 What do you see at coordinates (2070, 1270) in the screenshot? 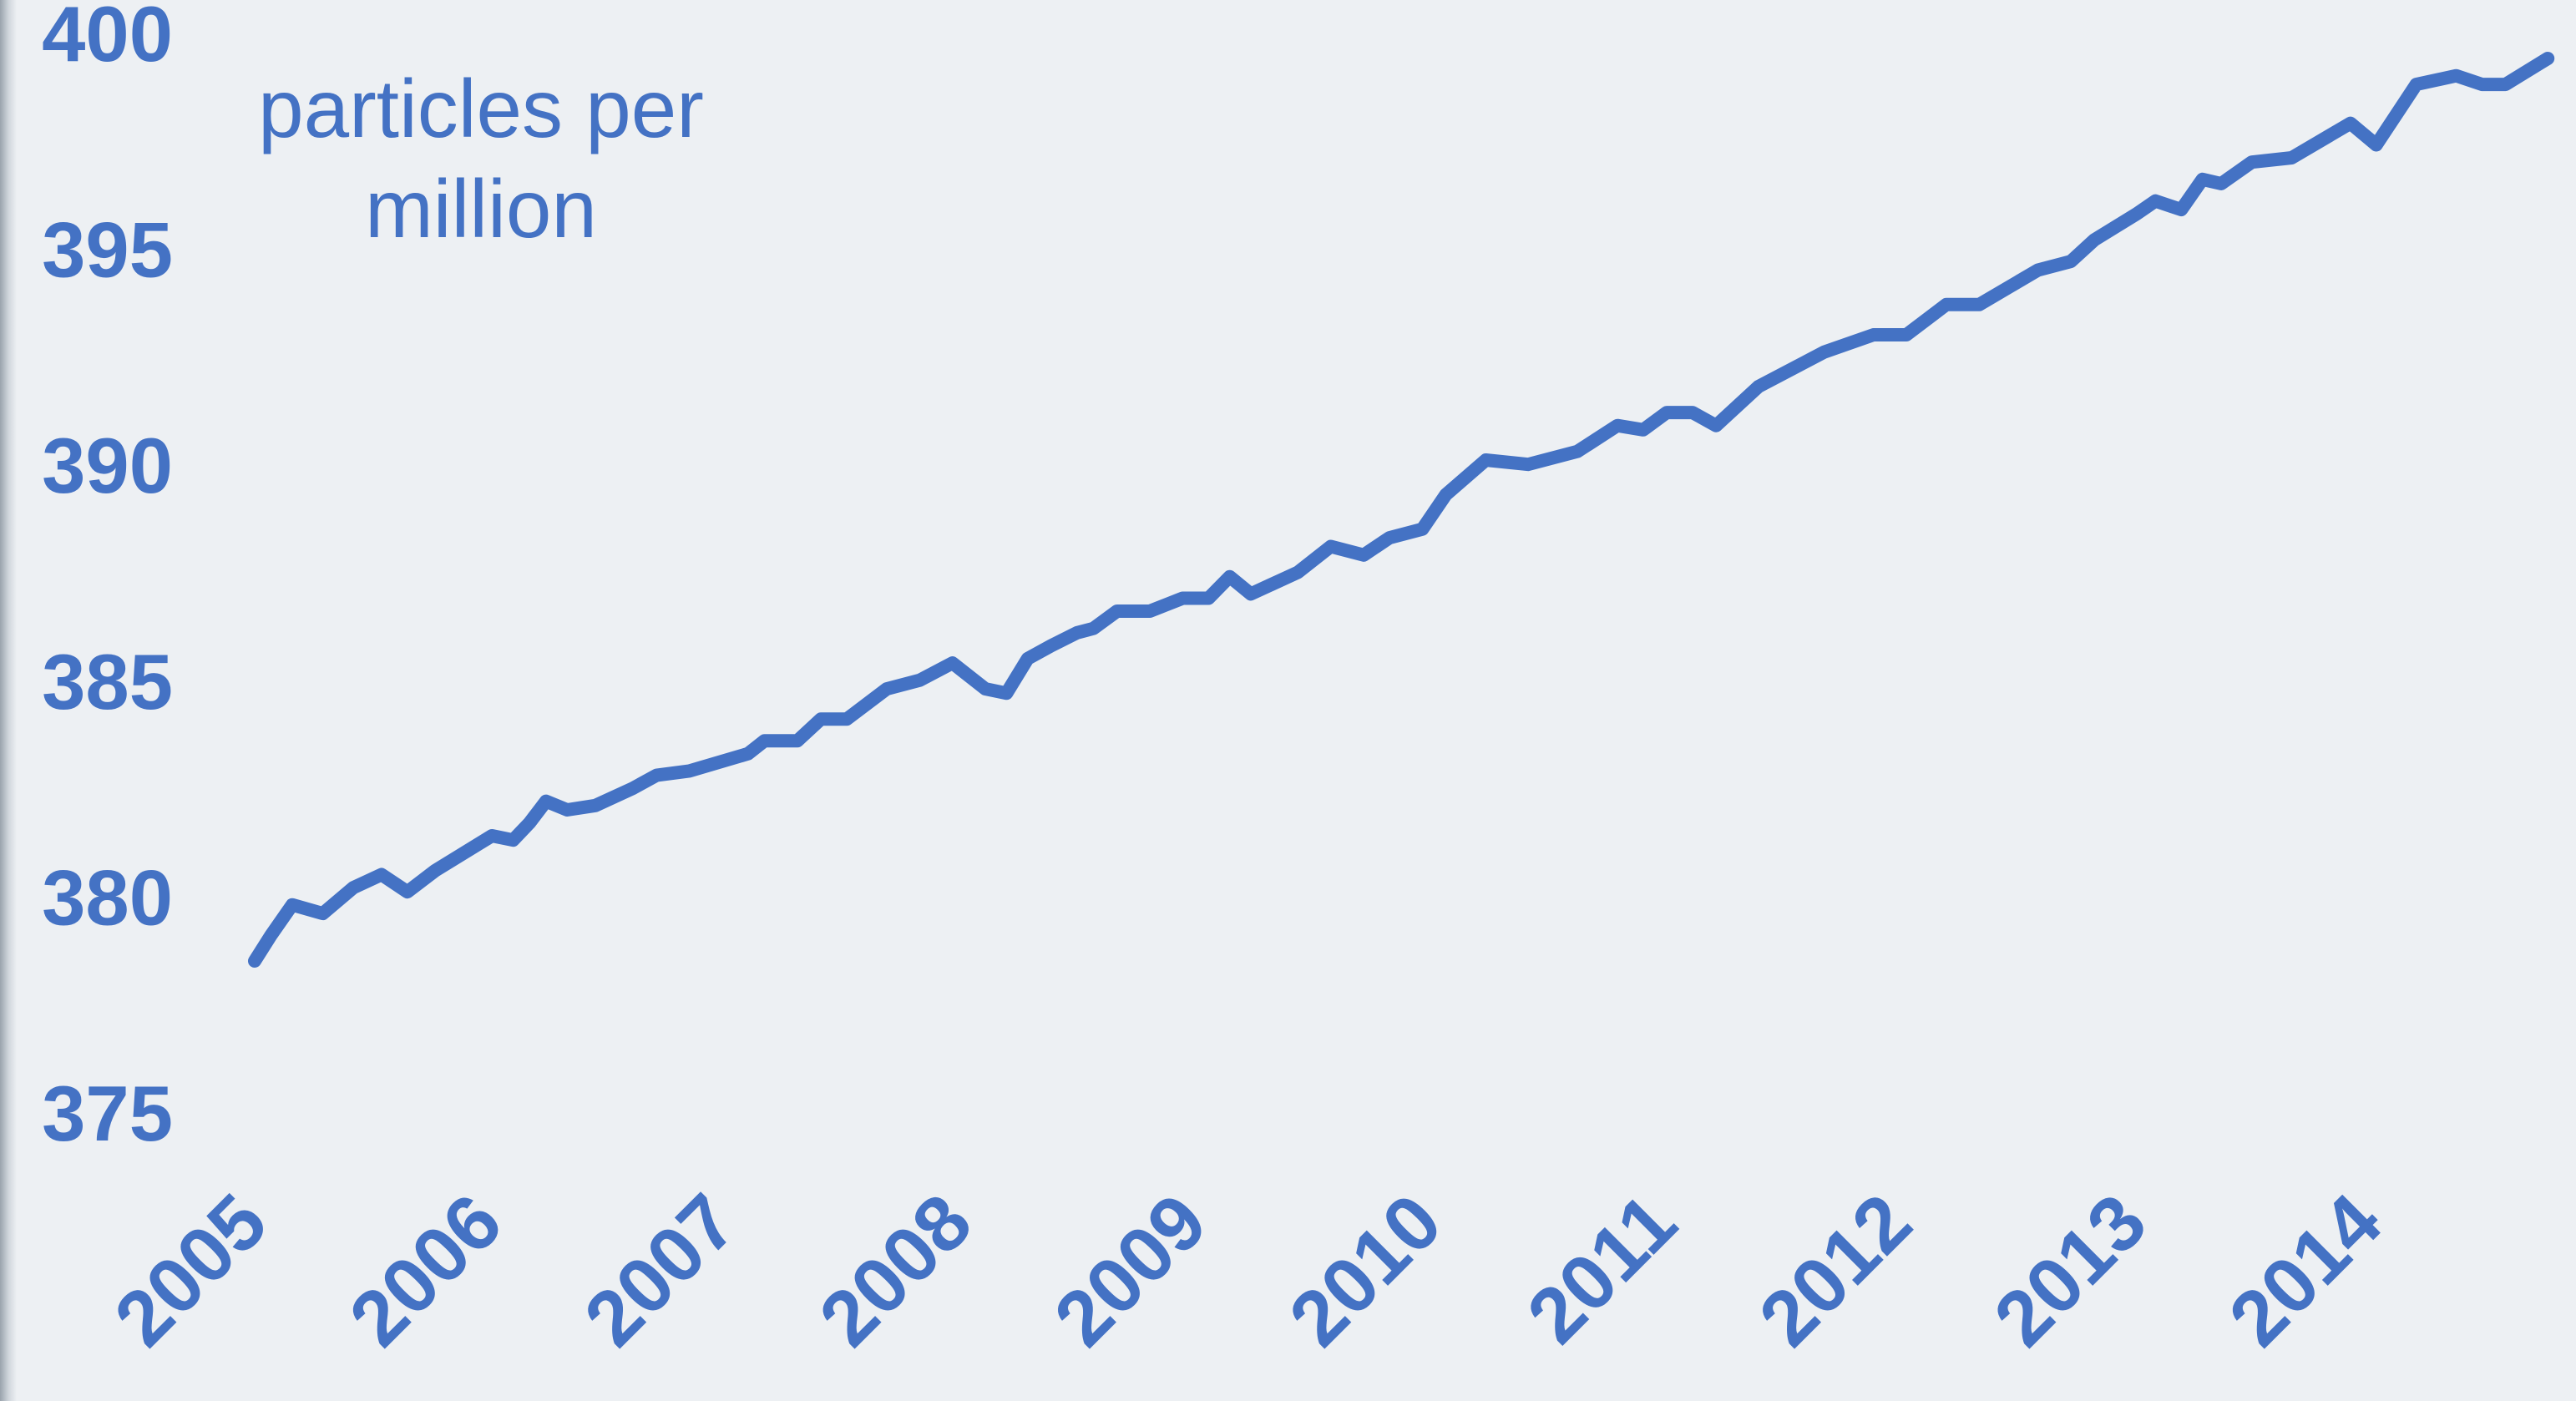
I see `x-tick-label: 2013` at bounding box center [2070, 1270].